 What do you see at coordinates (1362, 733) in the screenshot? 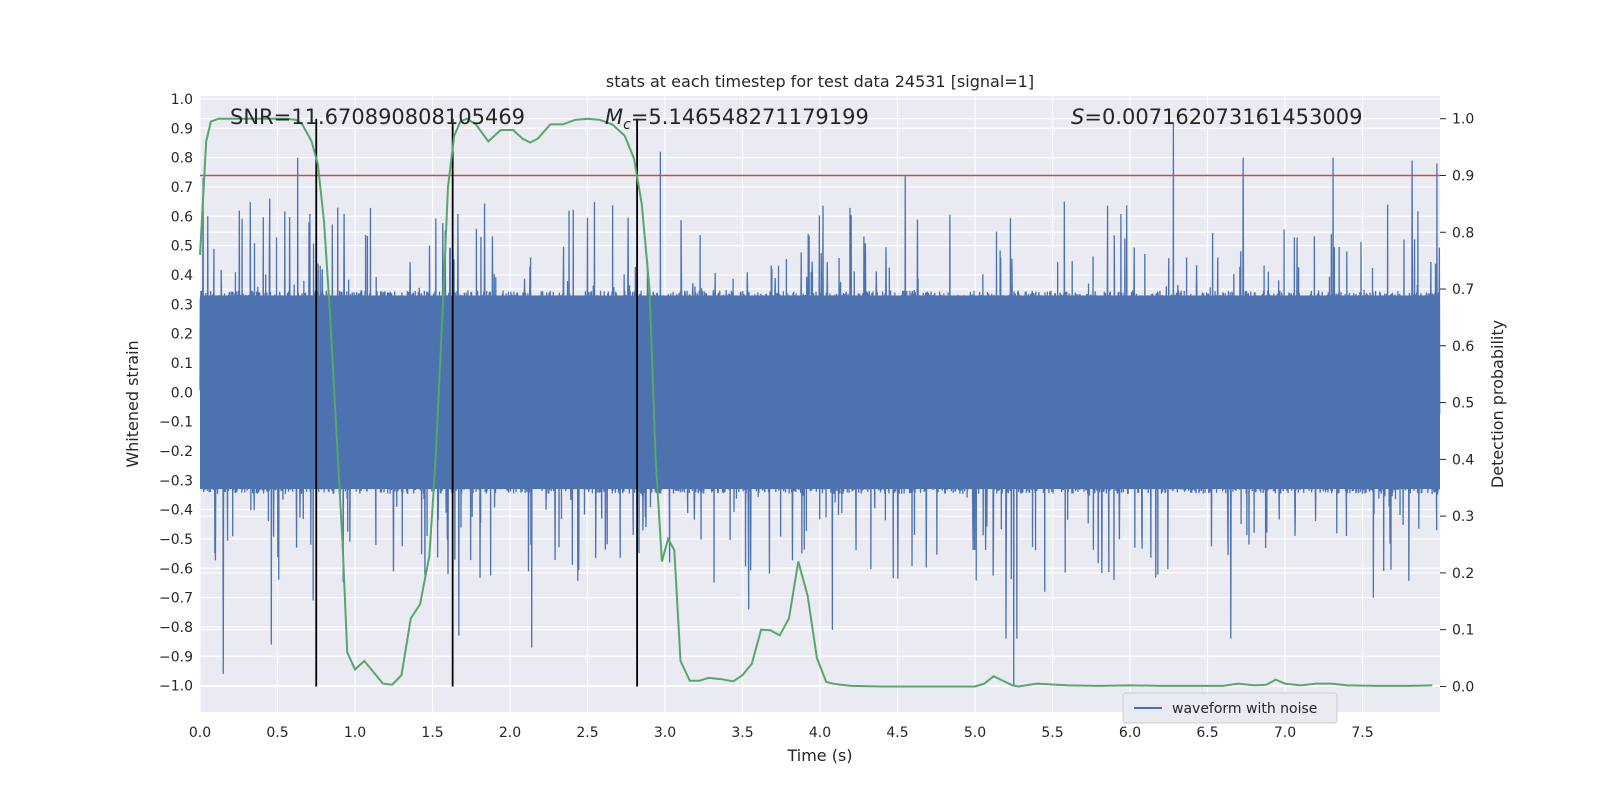
I see `x-tick-label: 7.5` at bounding box center [1362, 733].